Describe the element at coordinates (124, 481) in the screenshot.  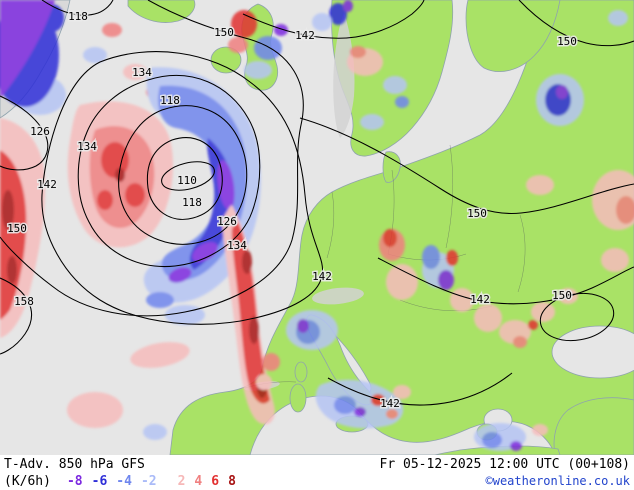
I see `scale-value: -4` at that location.